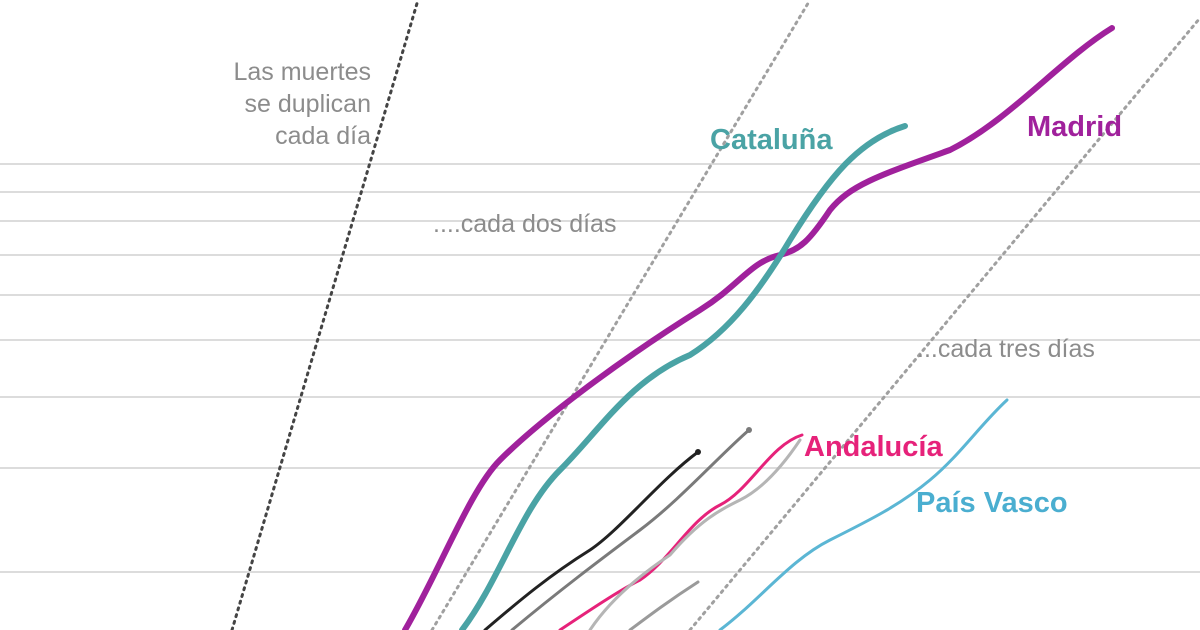 This screenshot has height=630, width=1200. I want to click on ref-label-3: ...cada tres días, so click(1006, 349).